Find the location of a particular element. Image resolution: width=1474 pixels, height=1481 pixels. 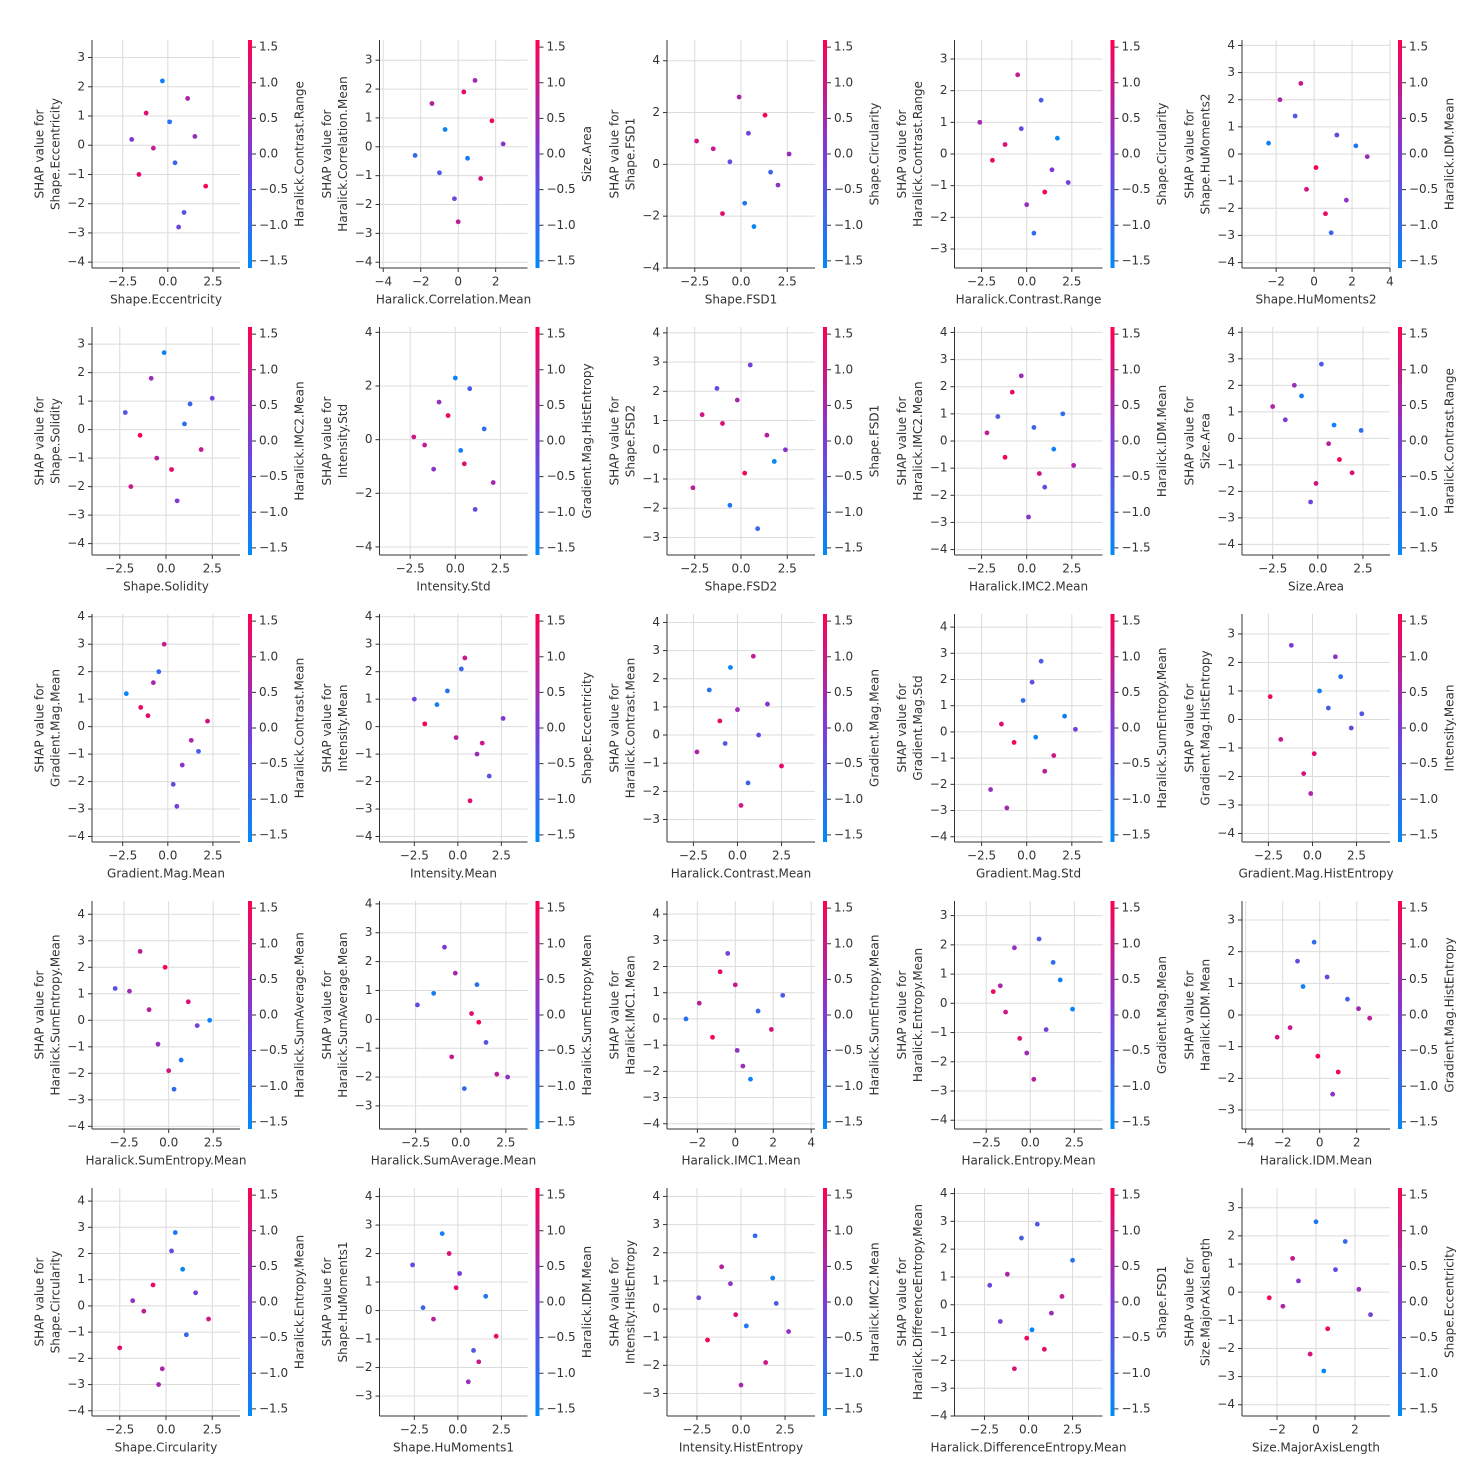

y-axis-label: Haralick.Entropy.Mean is located at coordinates (918, 1015).